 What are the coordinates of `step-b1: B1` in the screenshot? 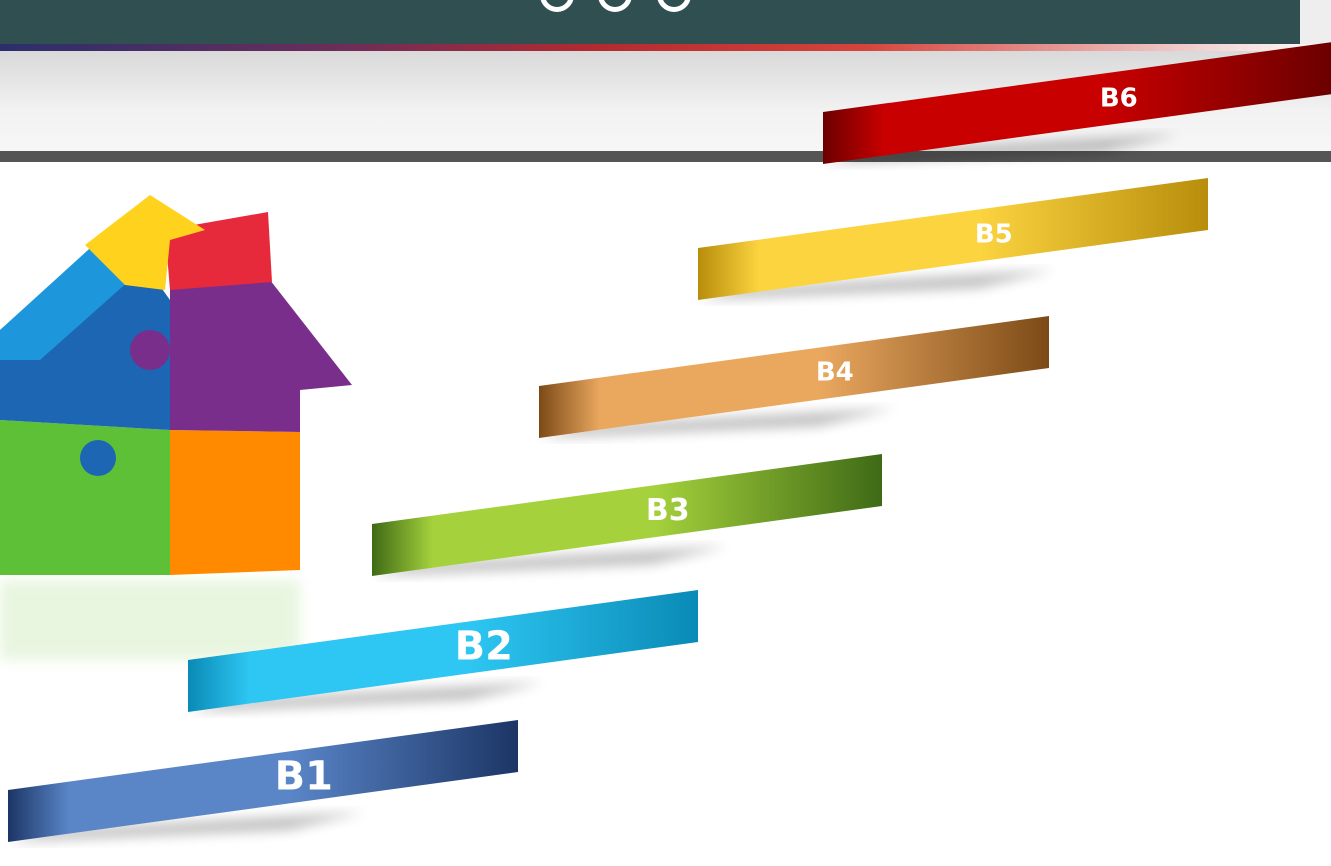 It's located at (263, 781).